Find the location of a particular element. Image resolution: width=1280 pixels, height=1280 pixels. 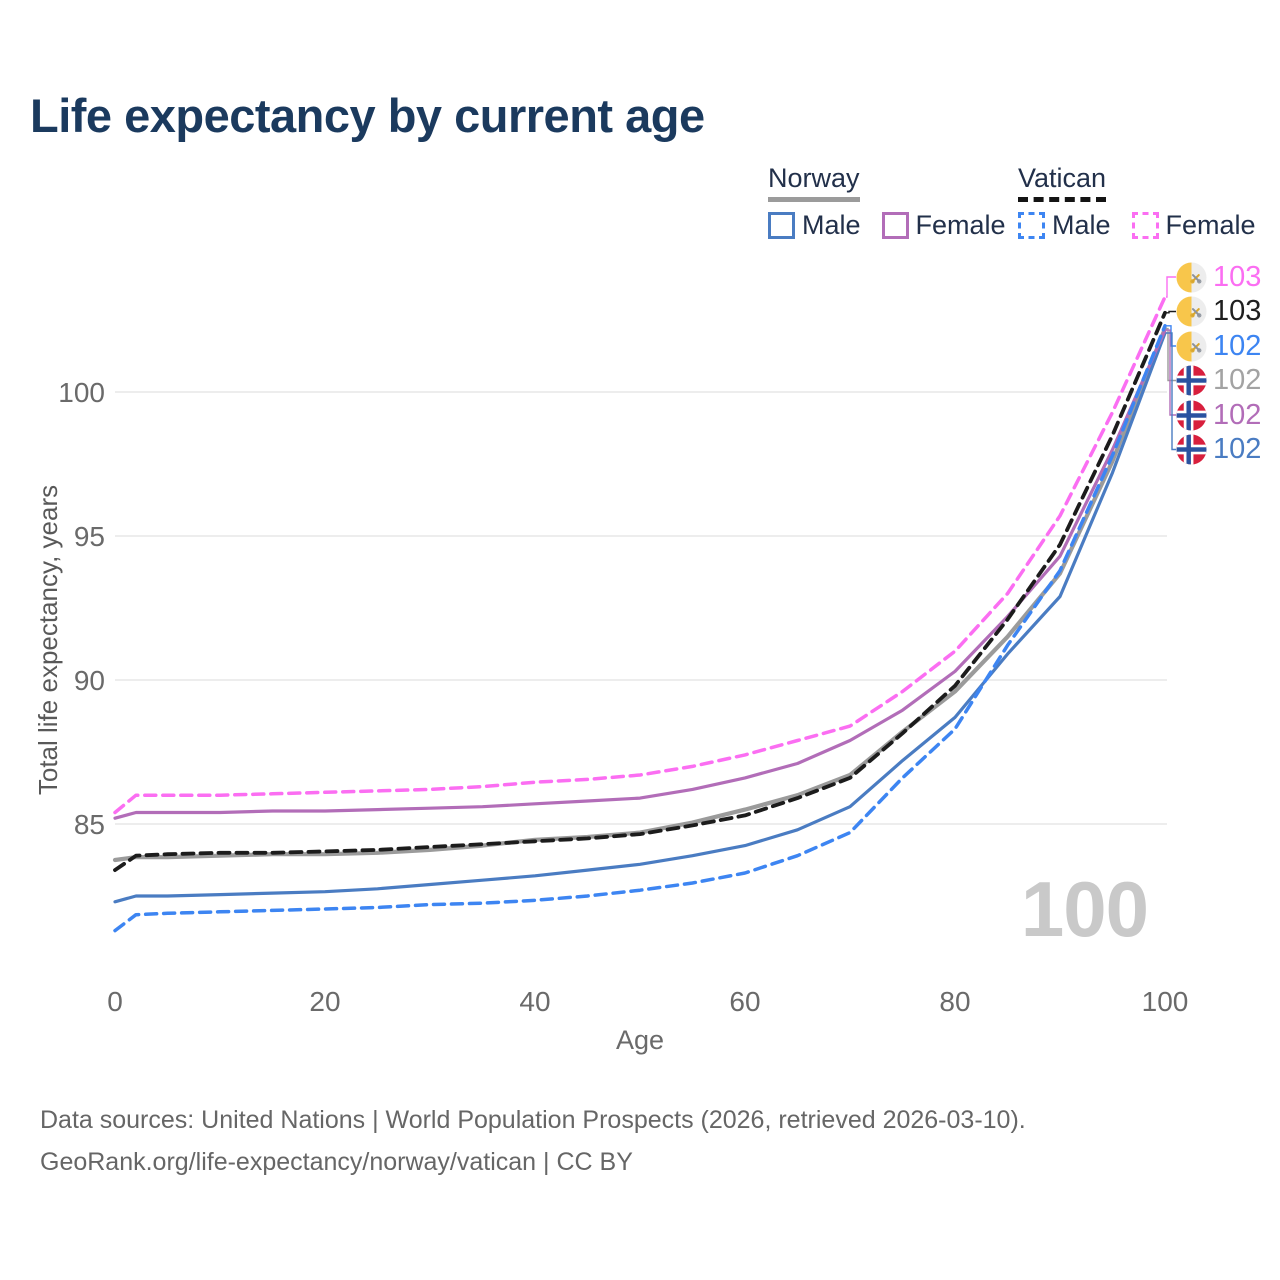

end-label-norway-total: 102 is located at coordinates (1218, 380).